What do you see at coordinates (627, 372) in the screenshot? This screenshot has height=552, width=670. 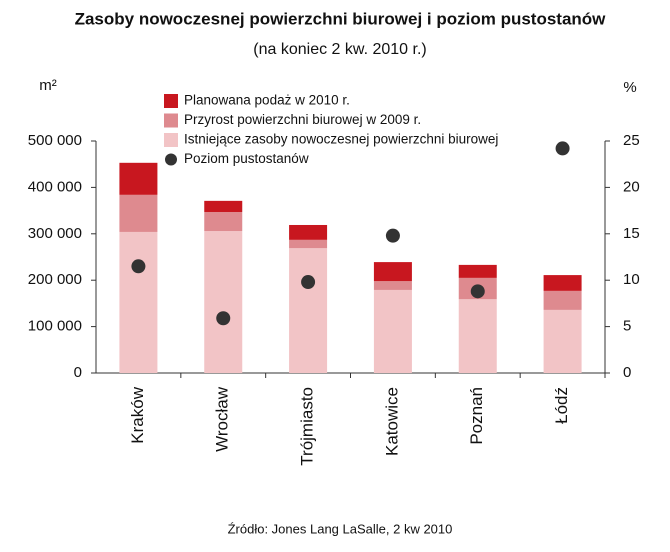 I see `y2-tick-label: 0` at bounding box center [627, 372].